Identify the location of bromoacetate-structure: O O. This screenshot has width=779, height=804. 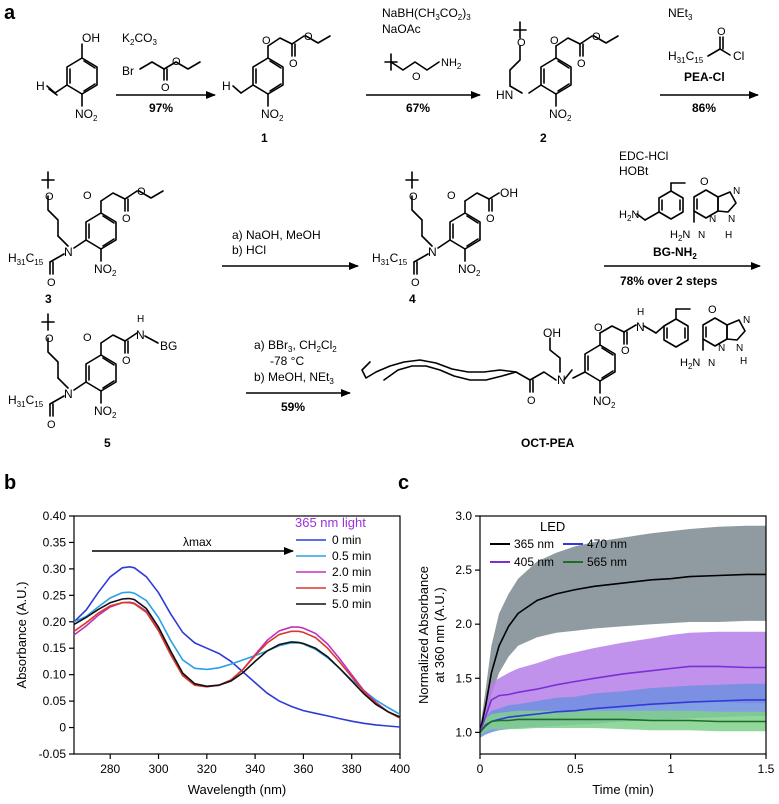
(170, 75).